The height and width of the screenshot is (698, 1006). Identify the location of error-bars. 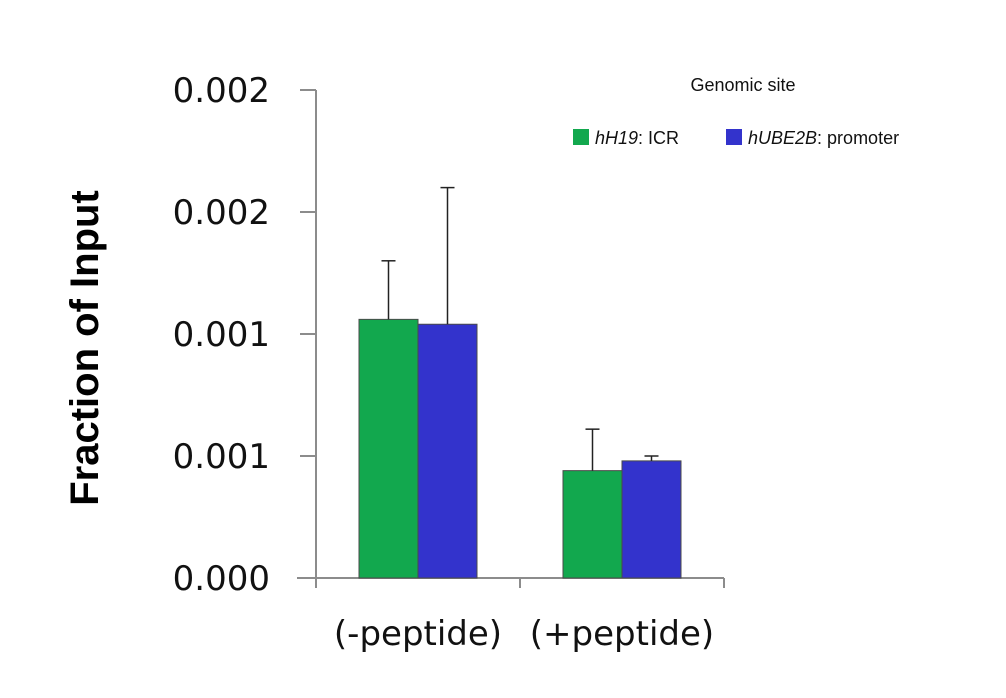
(520, 328).